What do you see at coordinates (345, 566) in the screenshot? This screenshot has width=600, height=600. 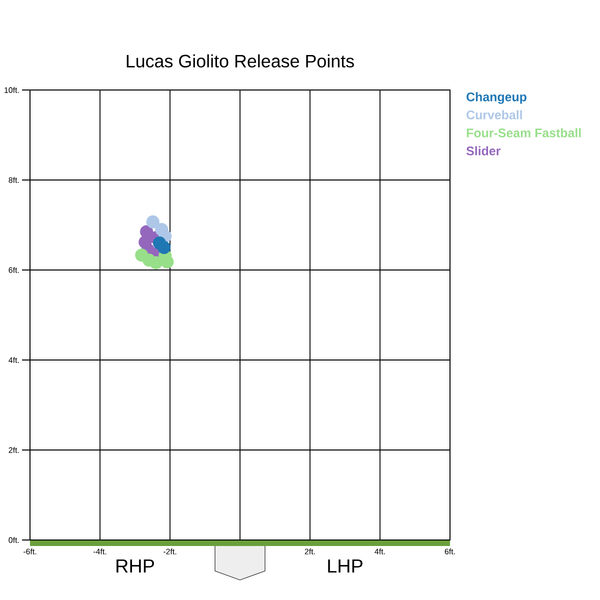 I see `text: LHP` at bounding box center [345, 566].